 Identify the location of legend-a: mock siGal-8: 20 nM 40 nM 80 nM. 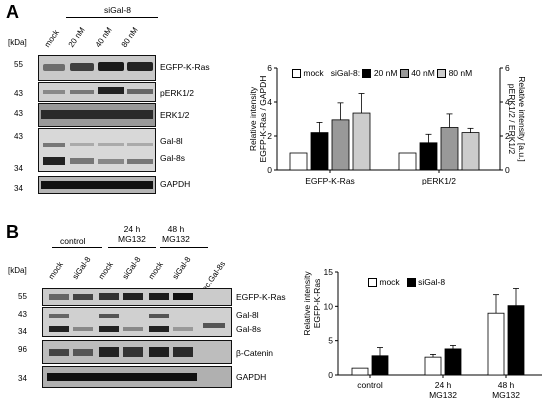
(382, 73).